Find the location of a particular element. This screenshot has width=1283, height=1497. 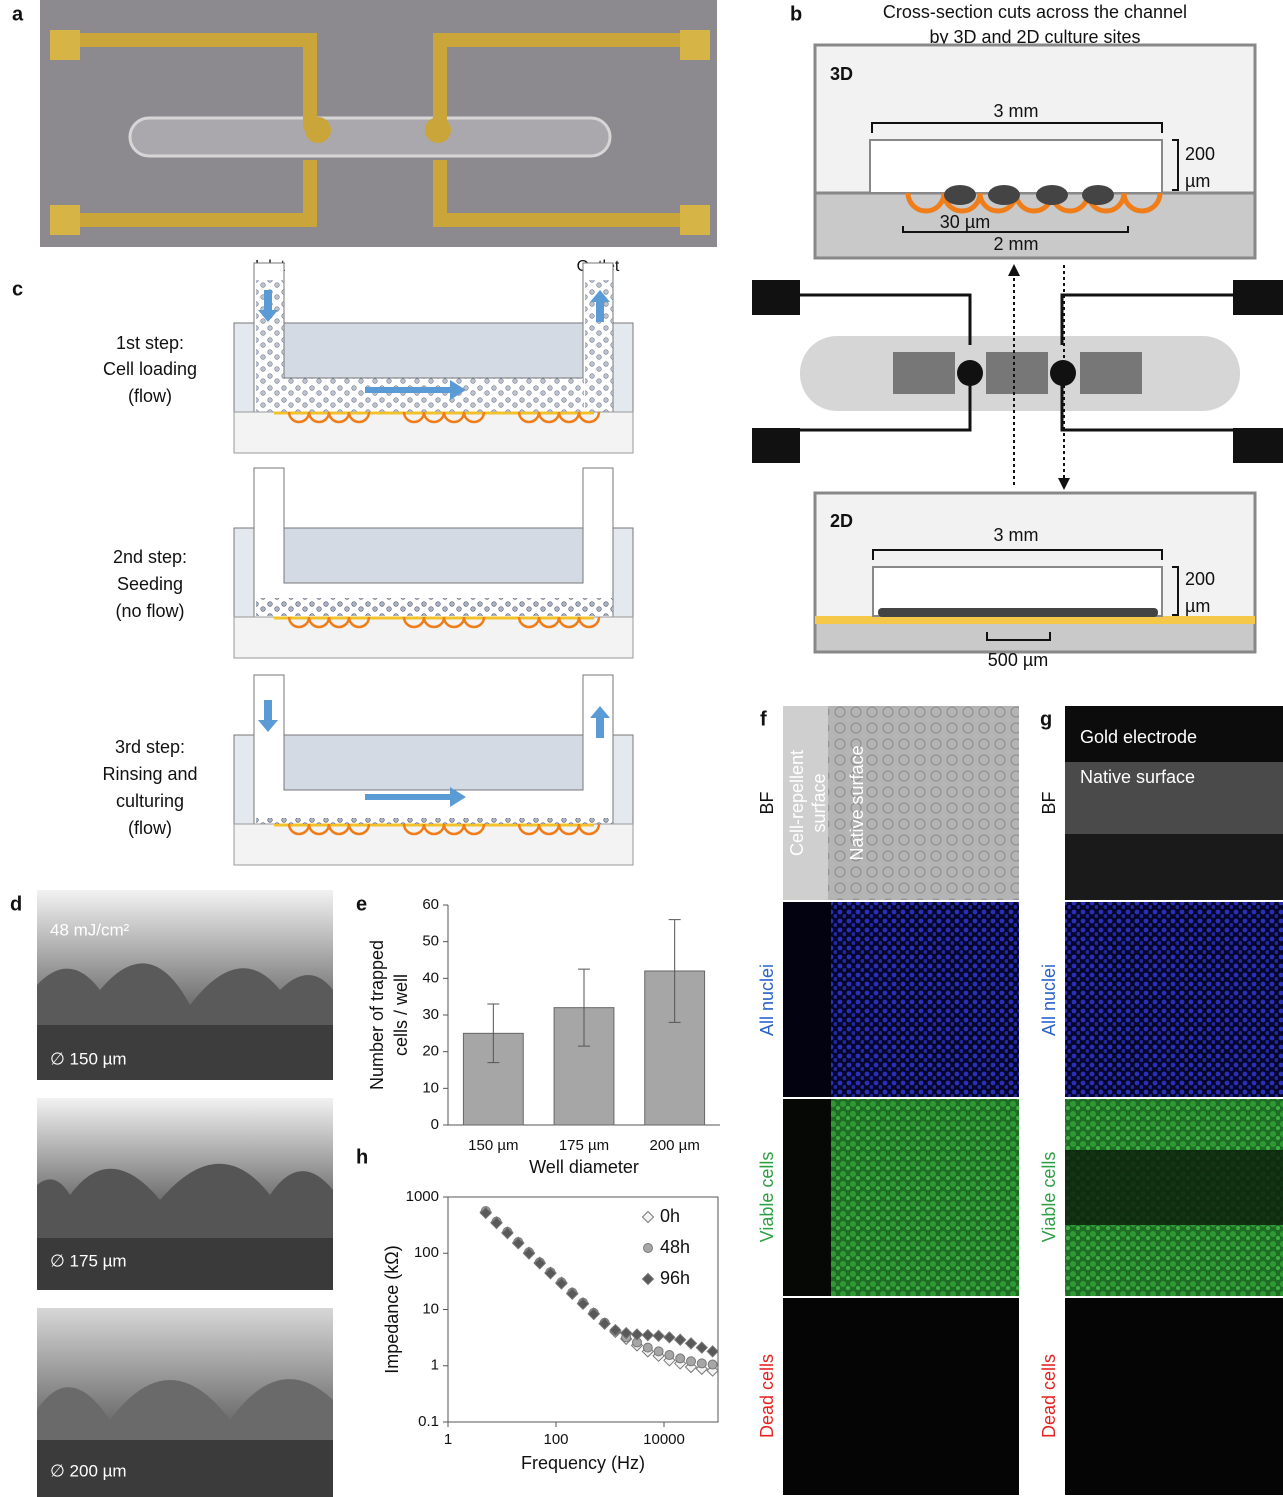

panel-label: g is located at coordinates (1046, 719).